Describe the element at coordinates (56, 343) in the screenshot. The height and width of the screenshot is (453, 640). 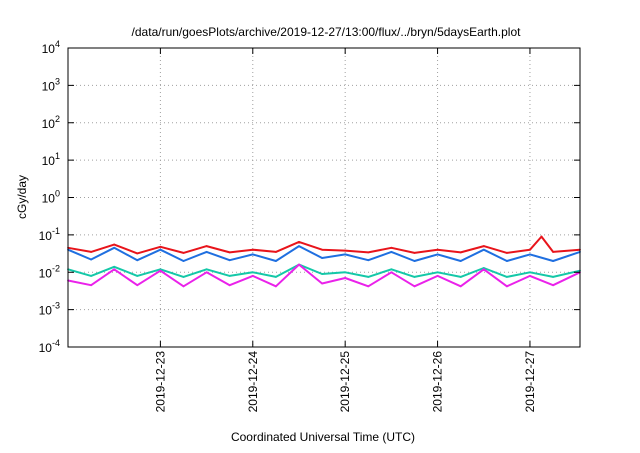
I see `y-tick-label-exponent: -4` at that location.